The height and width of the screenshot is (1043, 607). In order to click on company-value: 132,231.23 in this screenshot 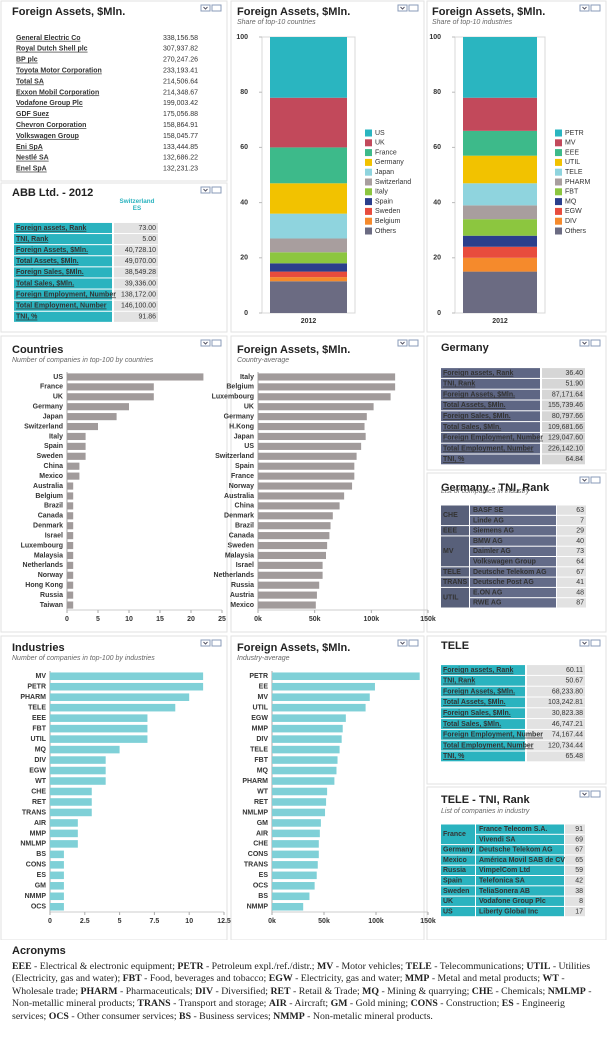, I will do `click(180, 169)`.